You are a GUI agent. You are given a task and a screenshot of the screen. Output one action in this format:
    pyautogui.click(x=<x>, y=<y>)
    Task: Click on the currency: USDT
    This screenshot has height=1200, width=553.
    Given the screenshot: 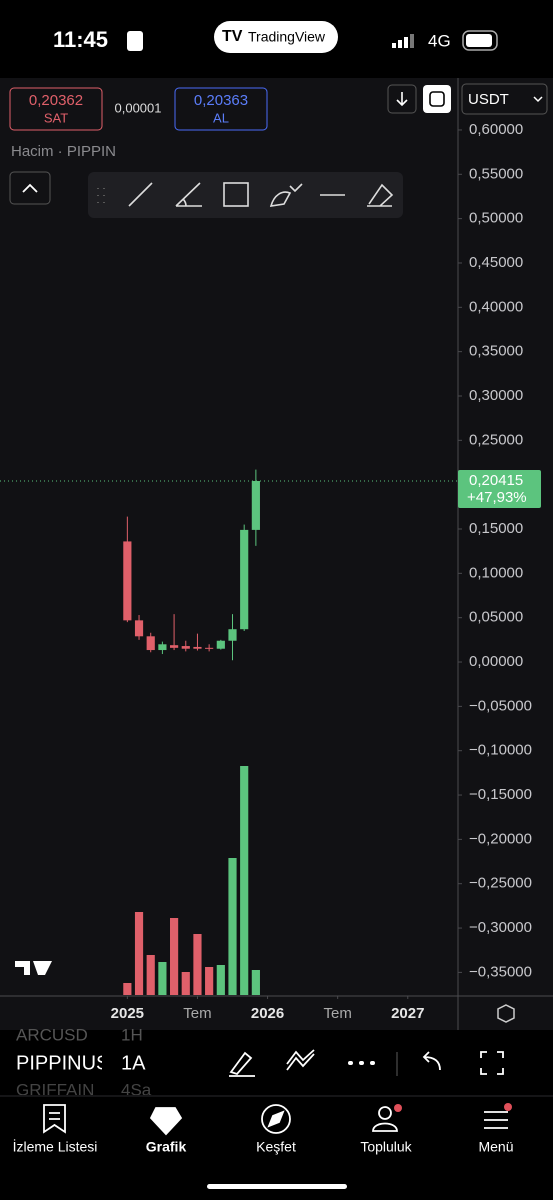 What is the action you would take?
    pyautogui.click(x=488, y=99)
    